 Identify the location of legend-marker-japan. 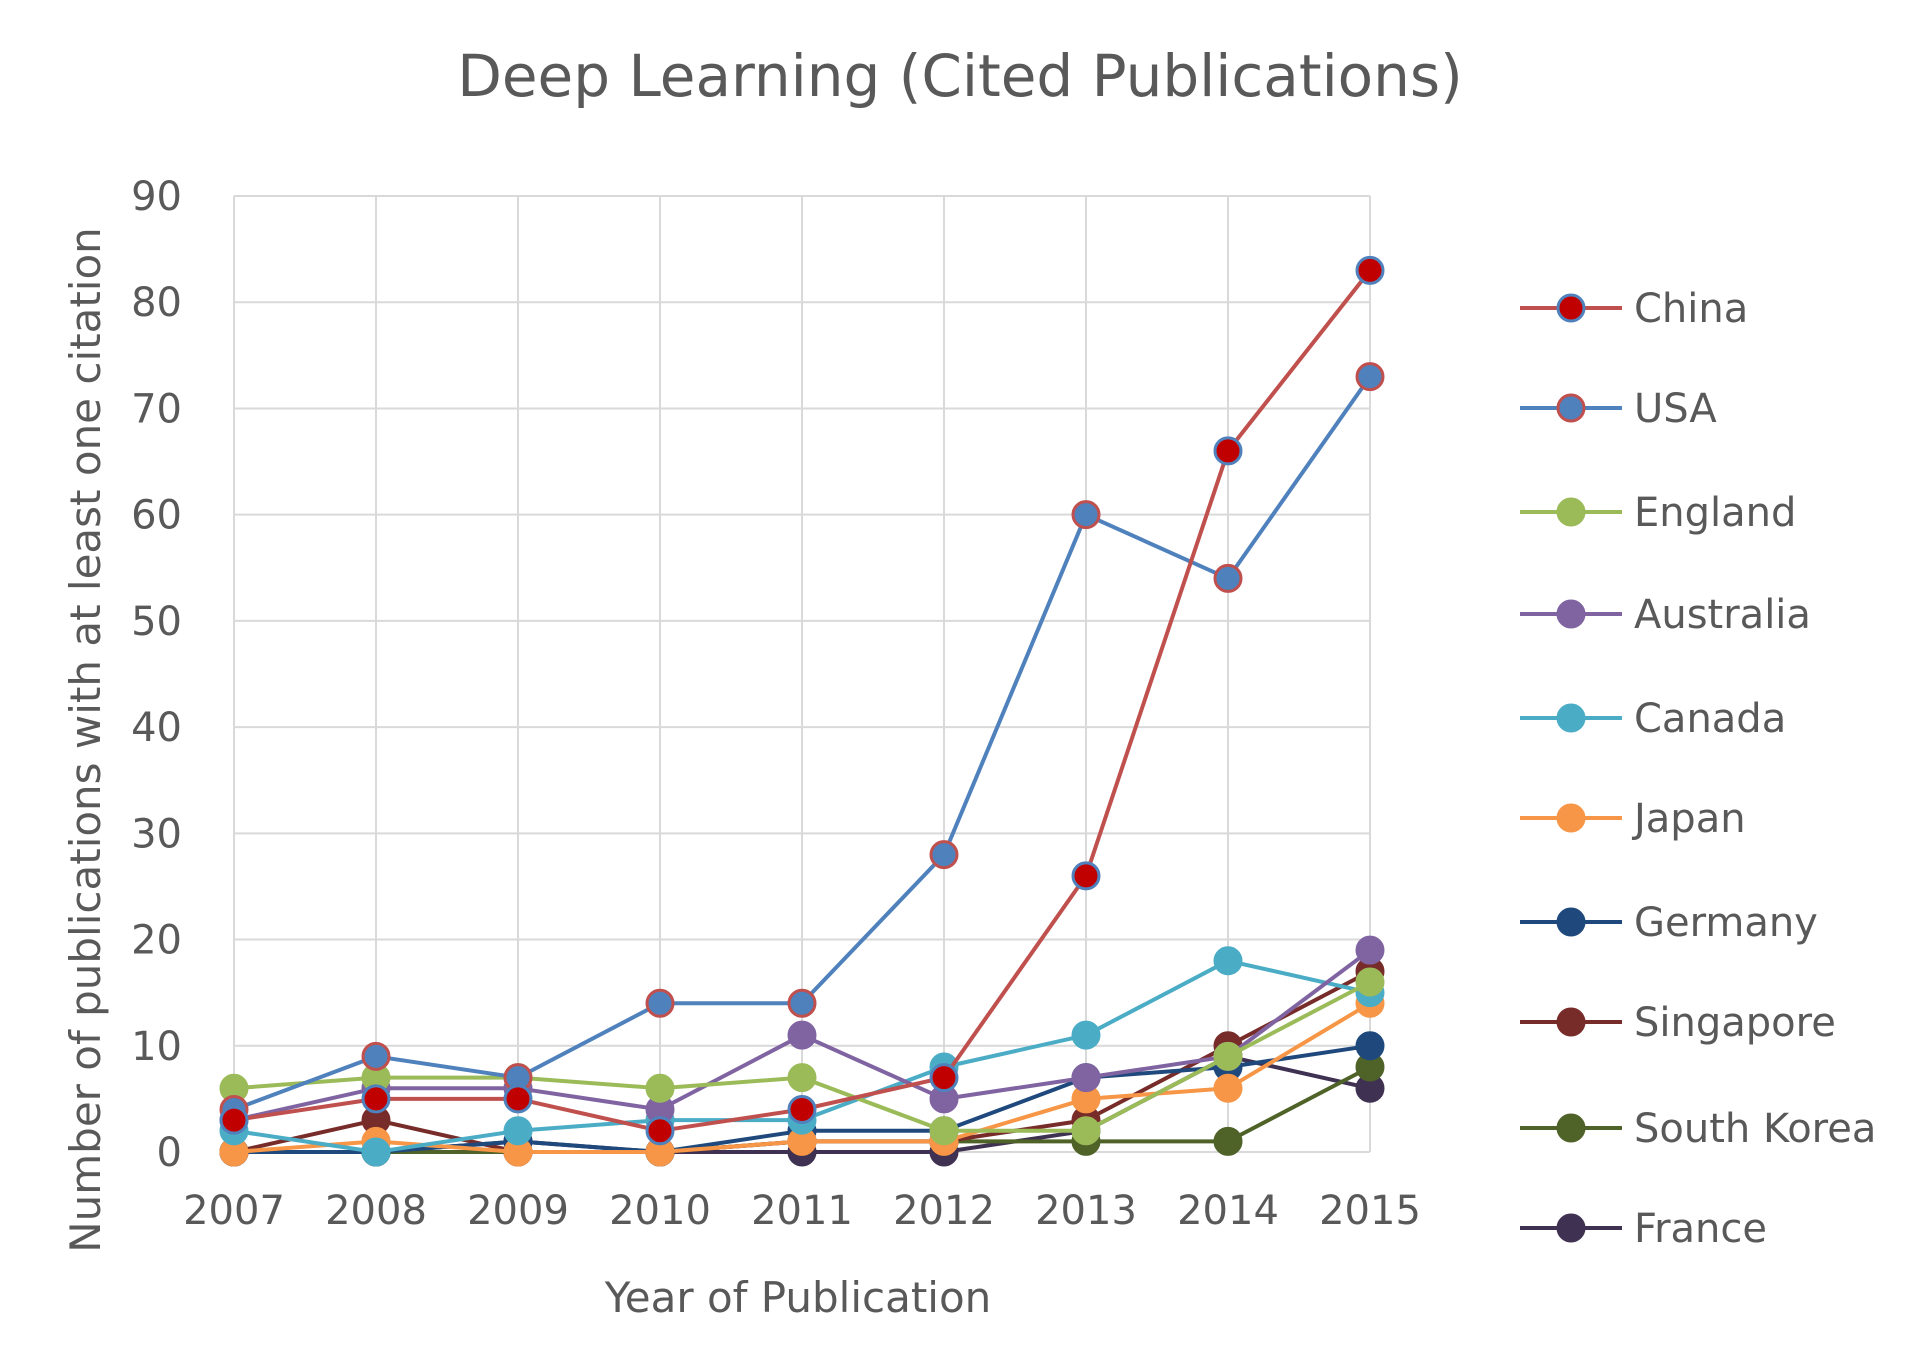
(1571, 818).